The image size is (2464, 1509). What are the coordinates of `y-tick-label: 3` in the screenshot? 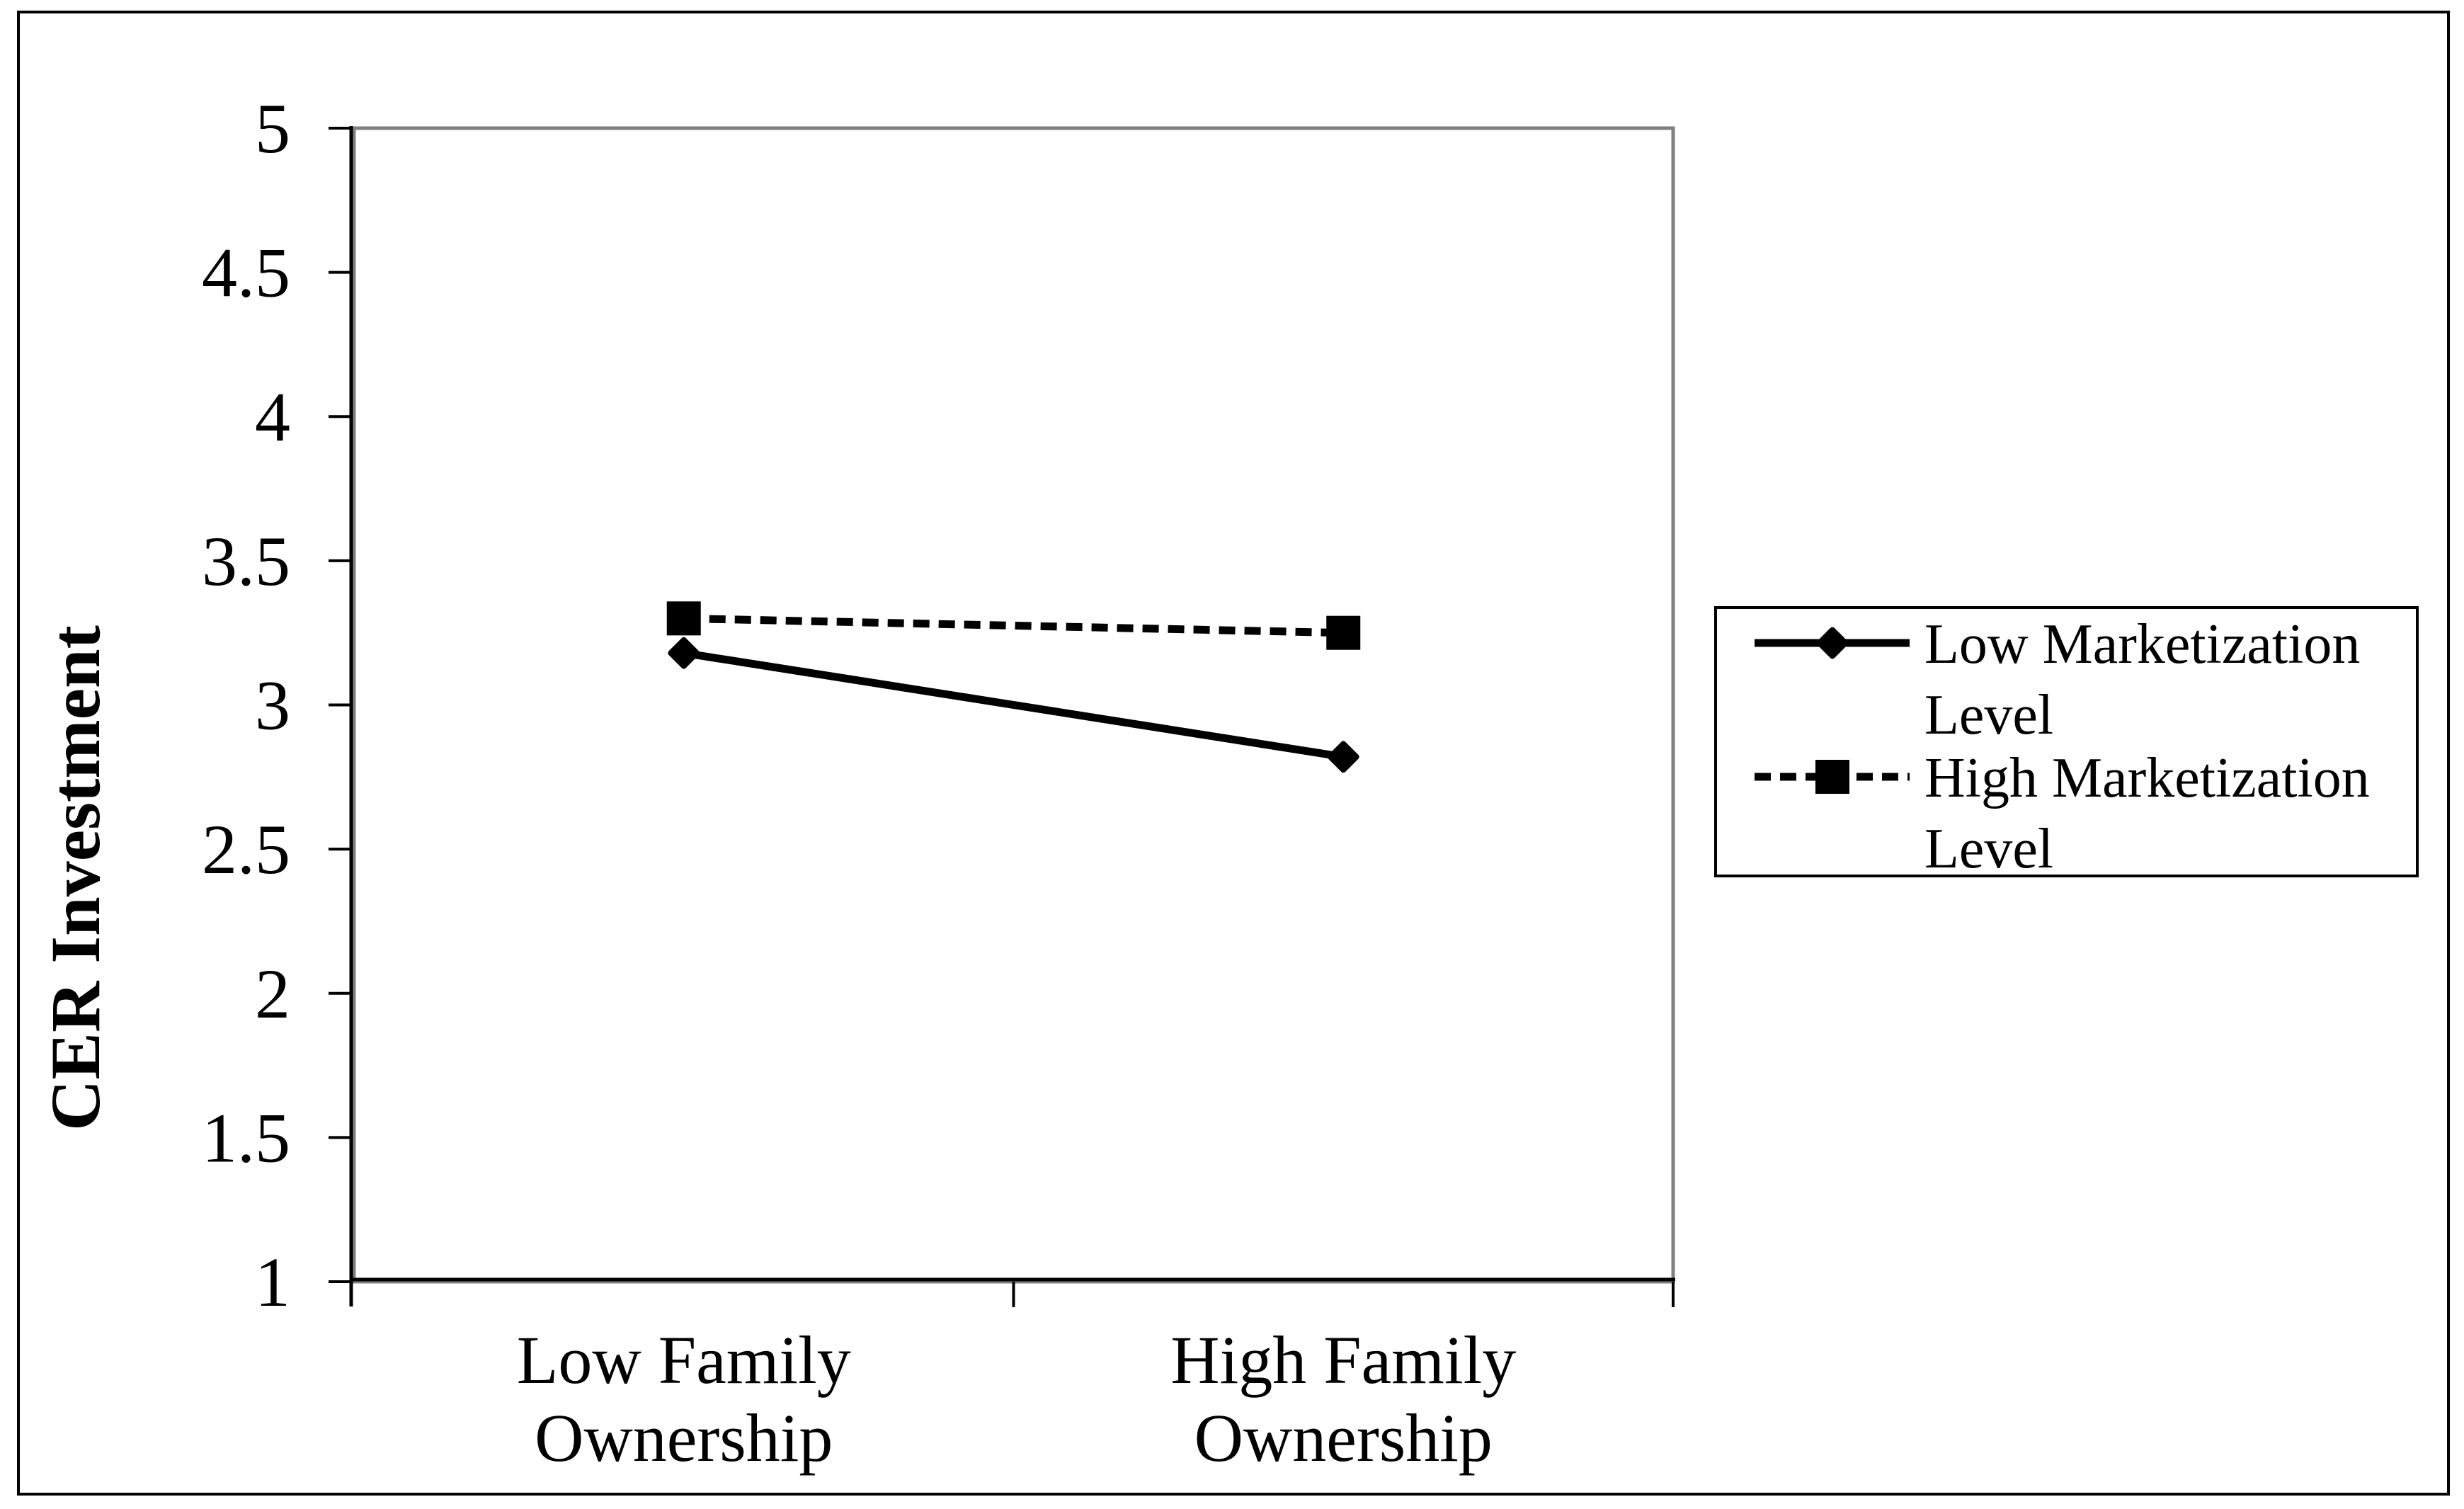 It's located at (273, 705).